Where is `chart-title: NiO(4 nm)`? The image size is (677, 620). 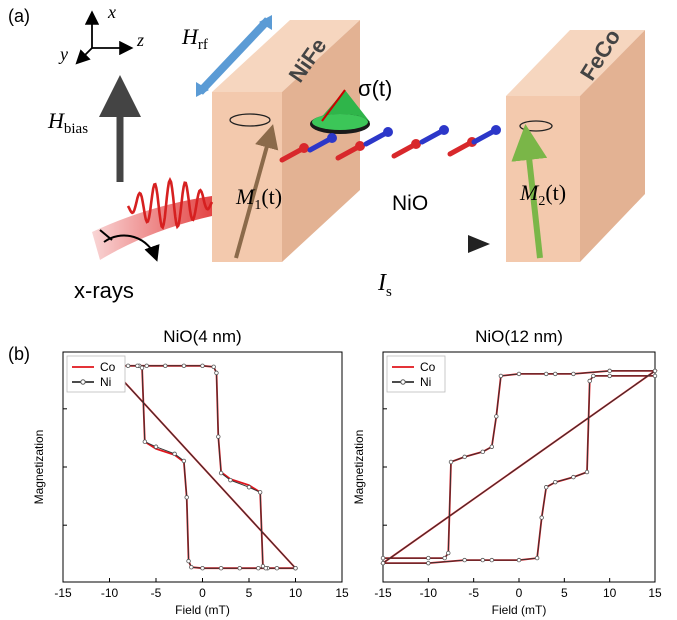
chart-title: NiO(4 nm) is located at coordinates (202, 336).